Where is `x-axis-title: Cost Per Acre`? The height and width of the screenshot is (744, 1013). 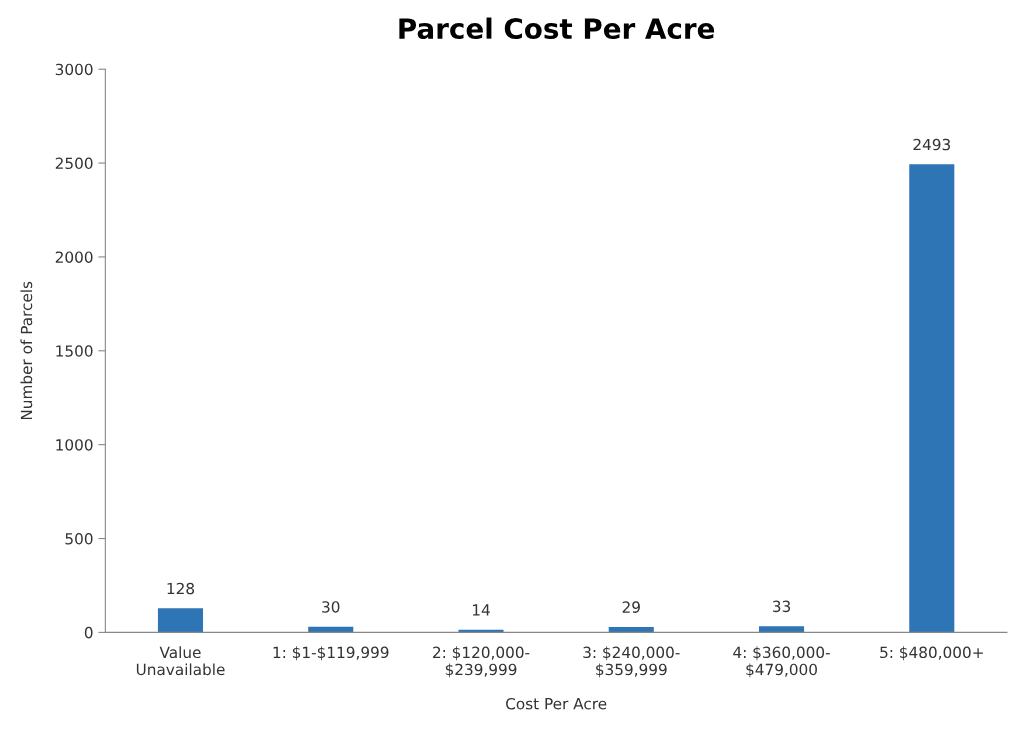
x-axis-title: Cost Per Acre is located at coordinates (556, 703).